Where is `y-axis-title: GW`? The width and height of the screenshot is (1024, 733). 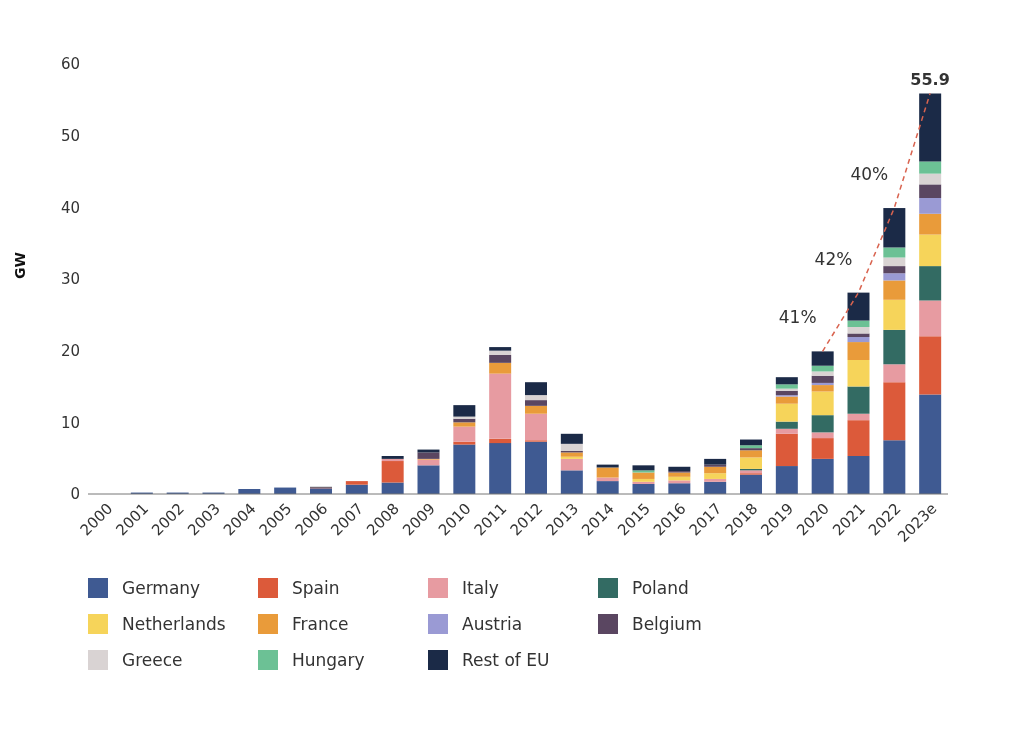 y-axis-title: GW is located at coordinates (19, 265).